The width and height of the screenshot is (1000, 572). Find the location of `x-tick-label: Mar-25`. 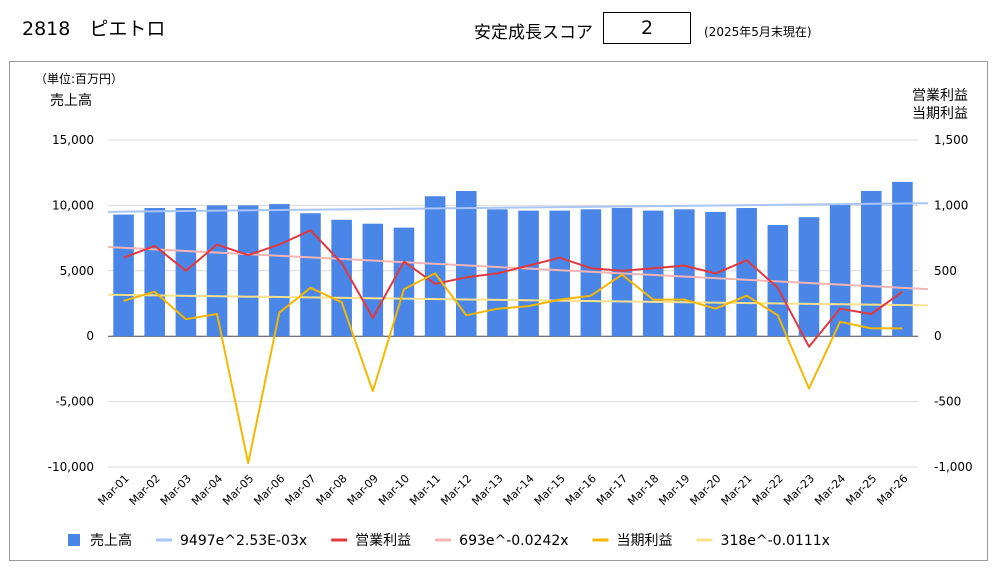

x-tick-label: Mar-25 is located at coordinates (861, 490).